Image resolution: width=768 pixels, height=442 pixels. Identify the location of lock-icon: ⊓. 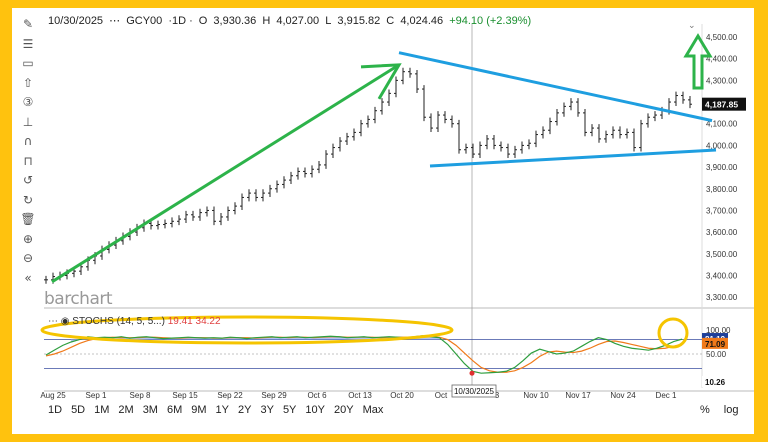
(28, 160).